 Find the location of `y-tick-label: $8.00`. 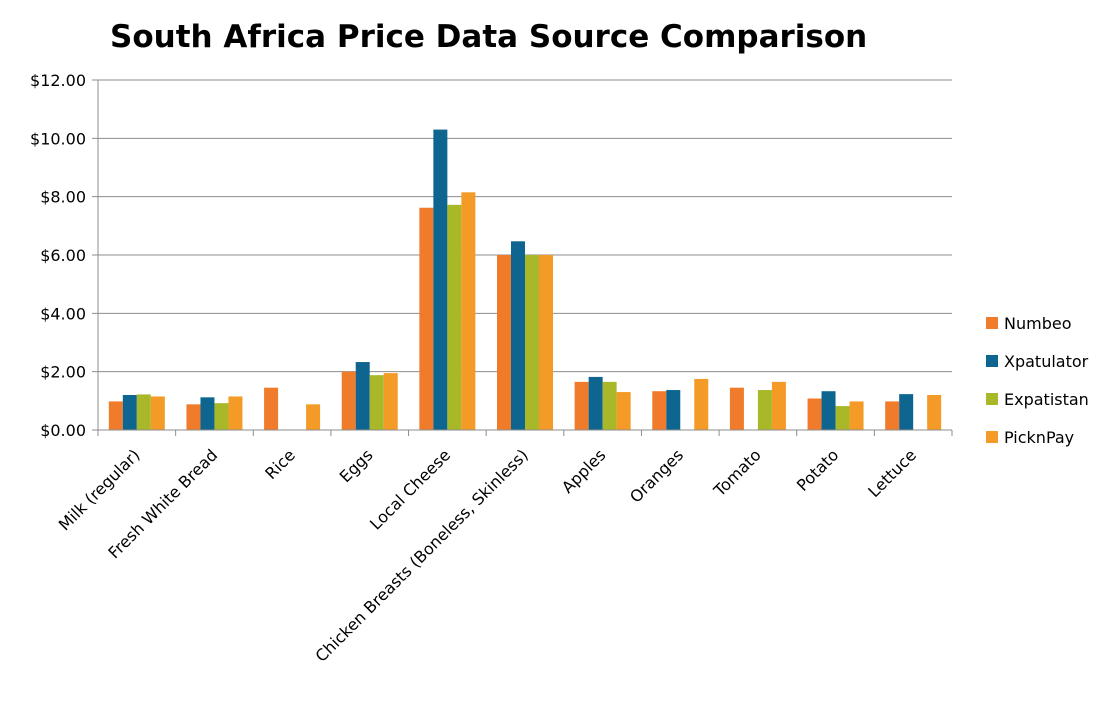

y-tick-label: $8.00 is located at coordinates (63, 197).